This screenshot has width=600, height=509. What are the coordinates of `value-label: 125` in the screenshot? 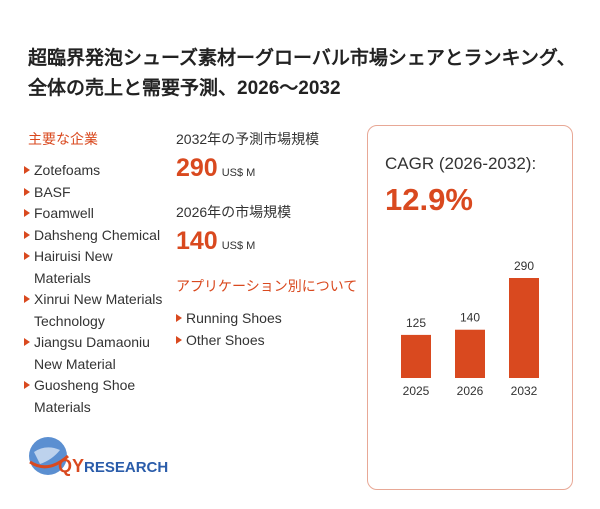 It's located at (416, 323).